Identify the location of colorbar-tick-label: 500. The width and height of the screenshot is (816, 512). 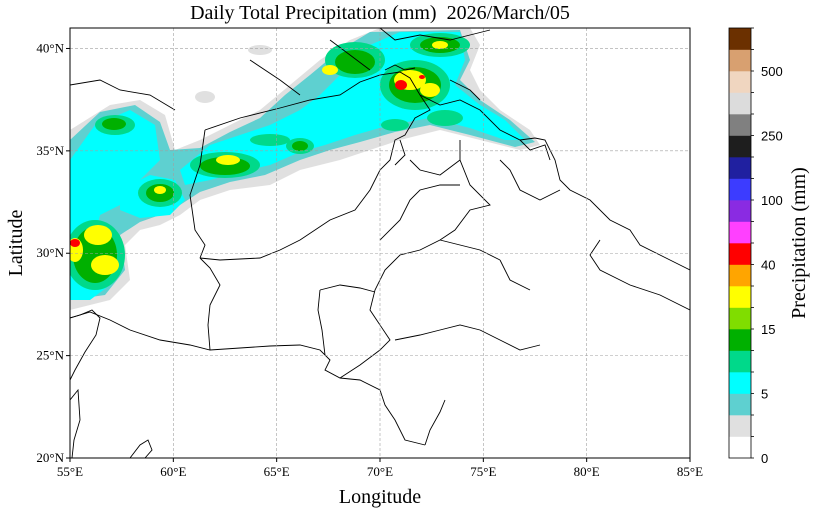
(772, 71).